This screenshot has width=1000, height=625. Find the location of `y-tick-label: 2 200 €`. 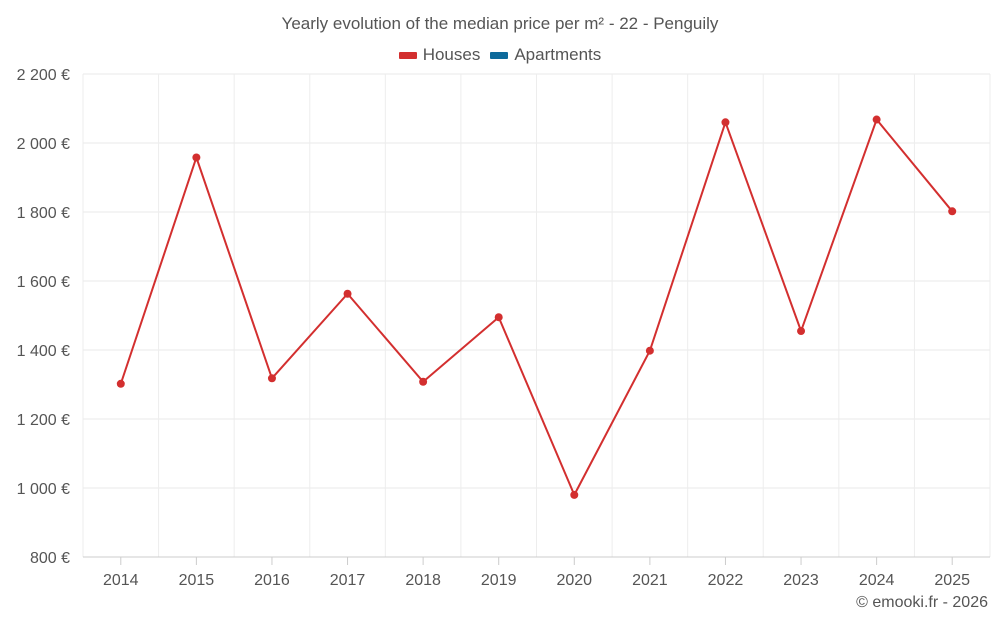

y-tick-label: 2 200 € is located at coordinates (43, 75).